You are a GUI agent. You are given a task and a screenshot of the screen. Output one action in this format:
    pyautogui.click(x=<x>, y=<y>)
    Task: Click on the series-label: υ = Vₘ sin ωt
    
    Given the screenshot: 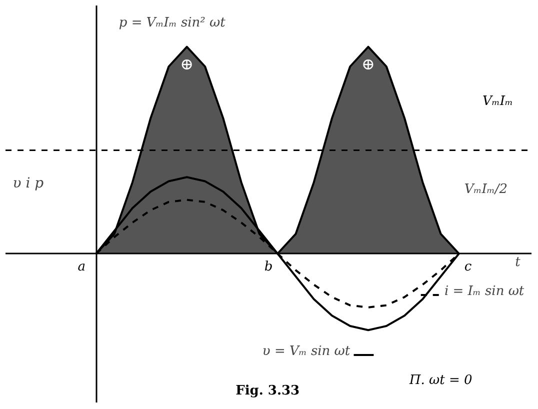 What is the action you would take?
    pyautogui.click(x=306, y=352)
    